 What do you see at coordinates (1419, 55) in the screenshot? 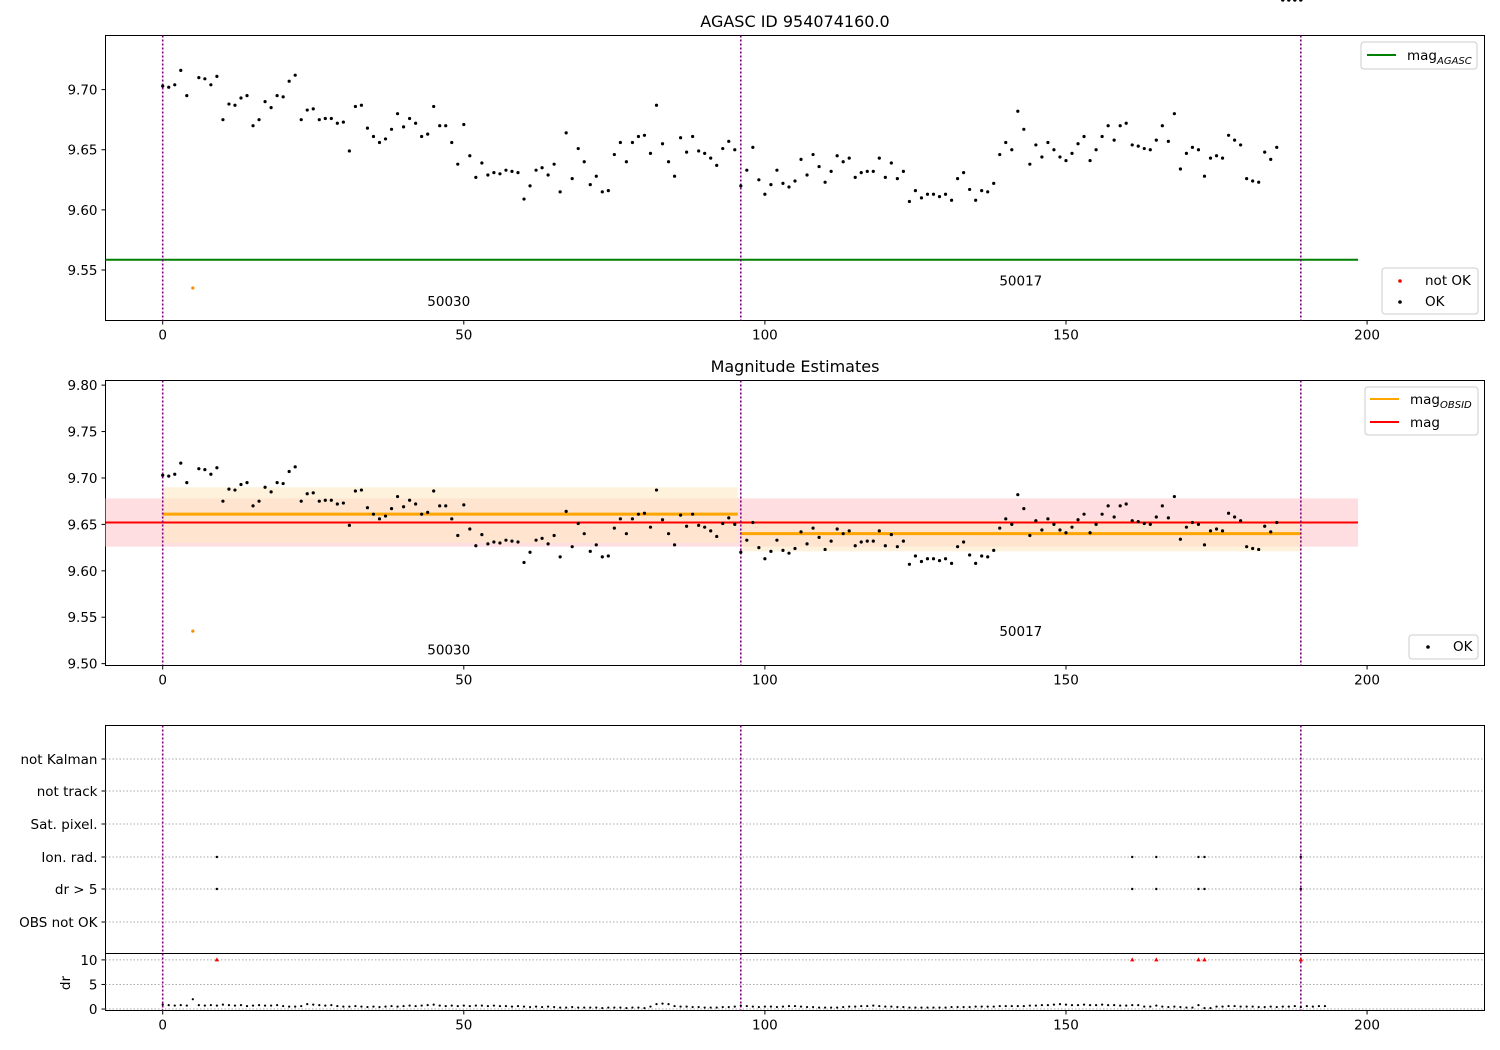
I see `legend-mag-agasc: magAGASC` at bounding box center [1419, 55].